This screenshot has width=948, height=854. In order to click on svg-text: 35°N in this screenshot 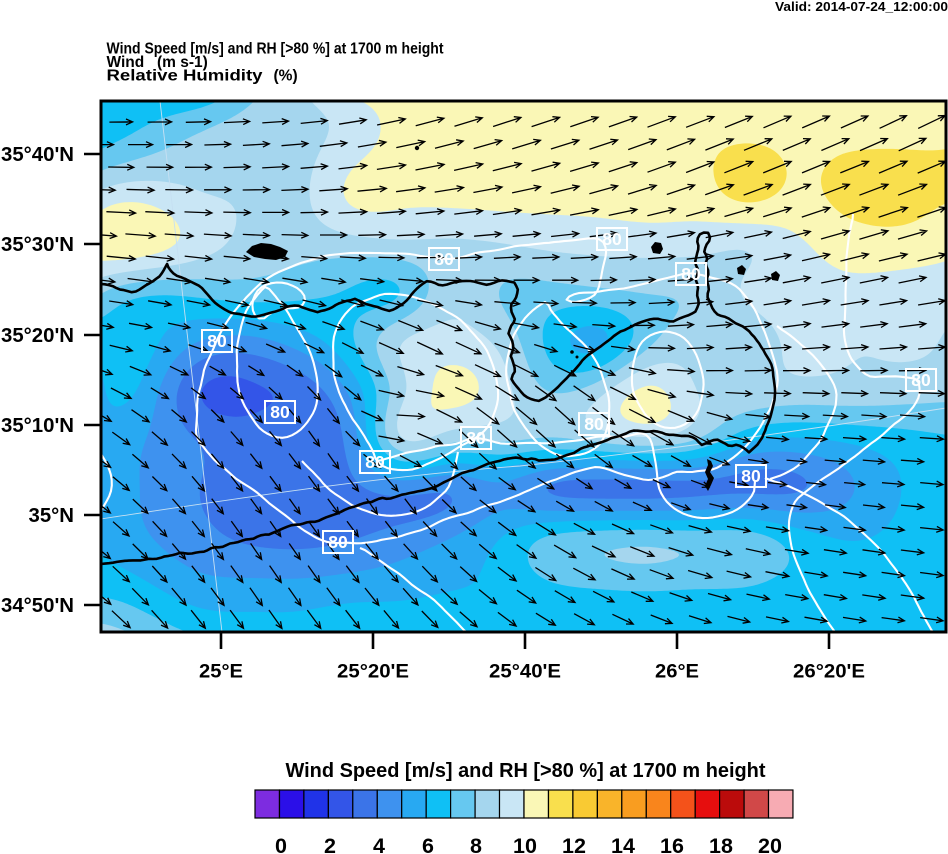, I will do `click(52, 516)`.